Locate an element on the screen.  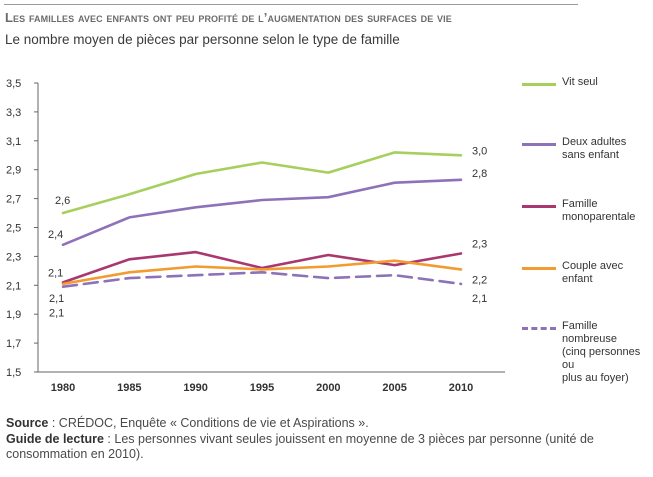
y-tick-label: 2,3 is located at coordinates (13, 257).